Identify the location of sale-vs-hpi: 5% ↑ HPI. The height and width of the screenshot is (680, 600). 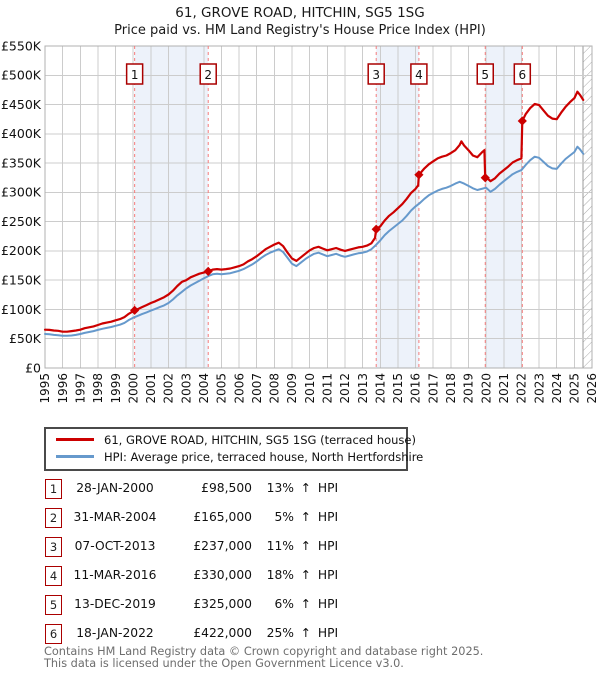
(306, 517).